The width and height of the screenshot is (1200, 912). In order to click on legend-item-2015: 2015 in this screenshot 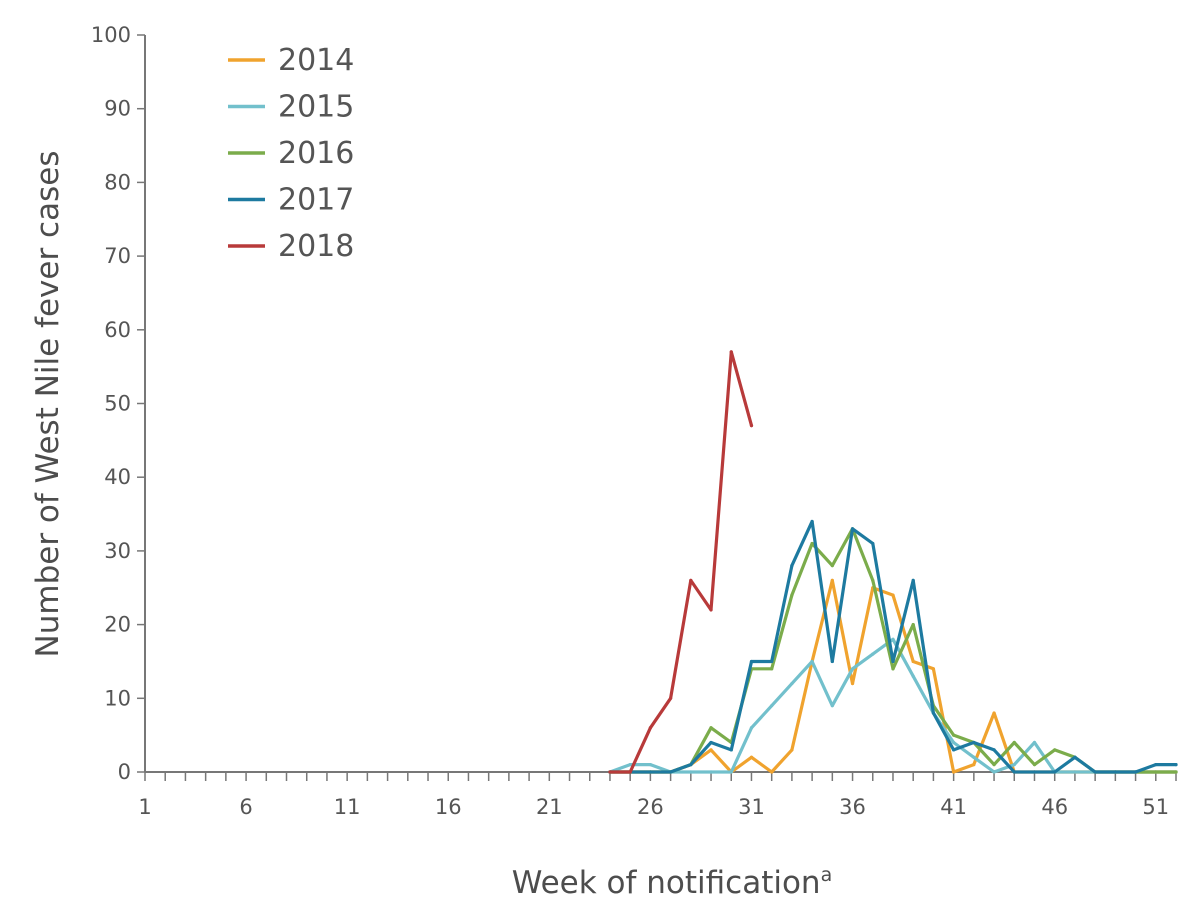, I will do `click(291, 107)`.